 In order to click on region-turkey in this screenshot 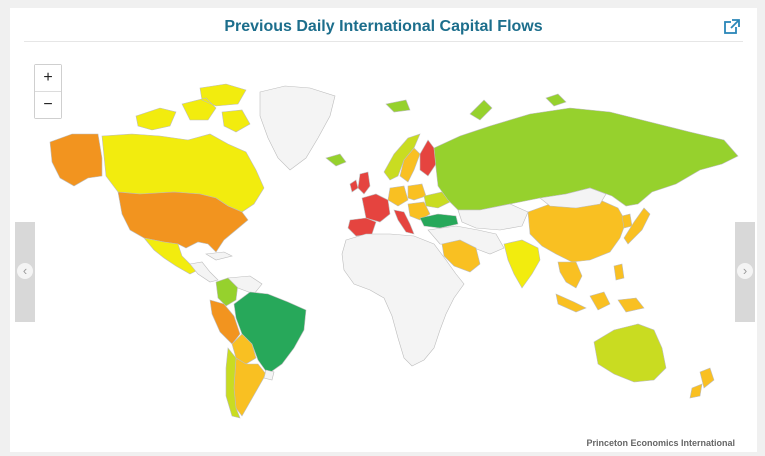, I will do `click(439, 221)`.